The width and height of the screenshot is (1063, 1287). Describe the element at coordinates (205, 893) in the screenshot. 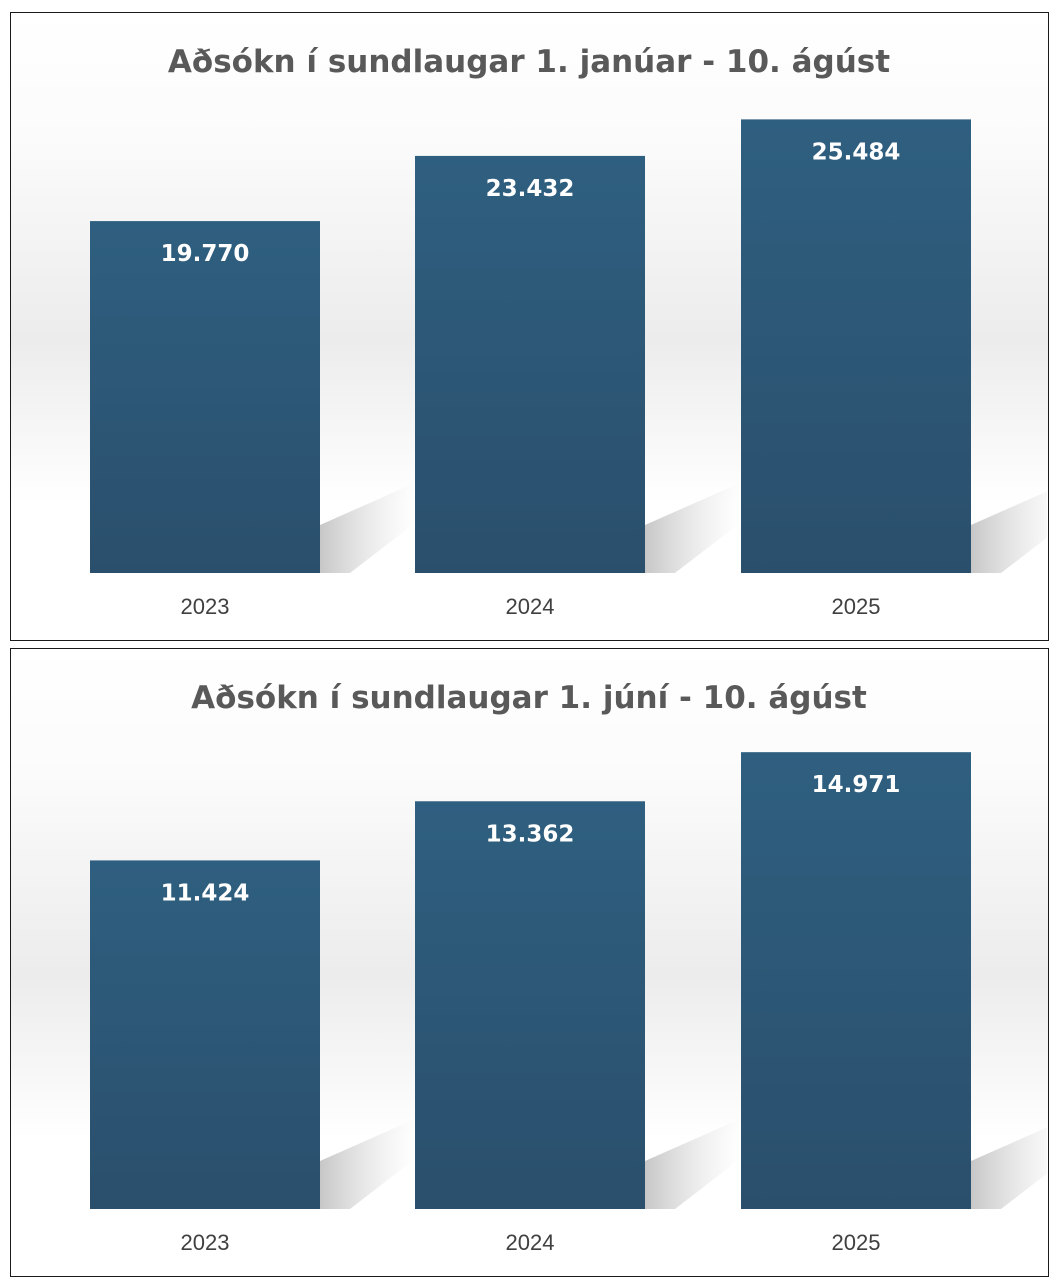

I see `data-label-2023: 11.424` at that location.